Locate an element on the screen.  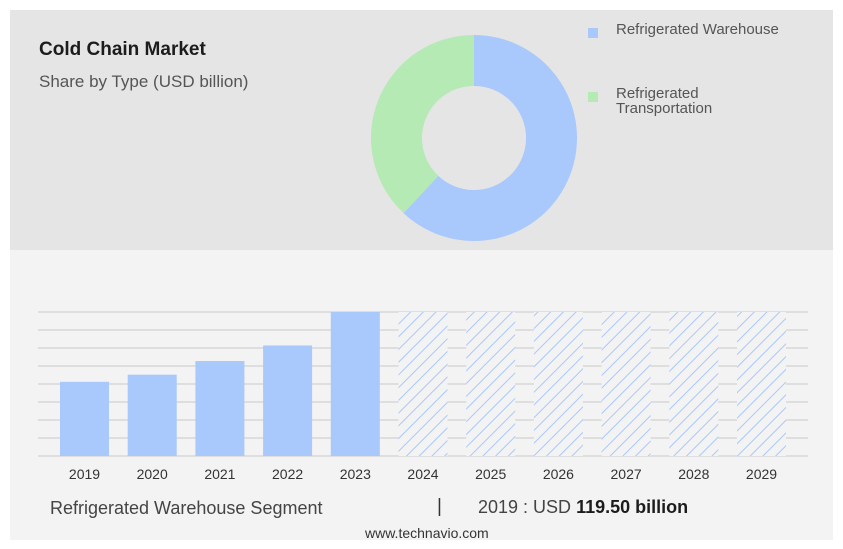
forecast-bar-2029 is located at coordinates (761, 384).